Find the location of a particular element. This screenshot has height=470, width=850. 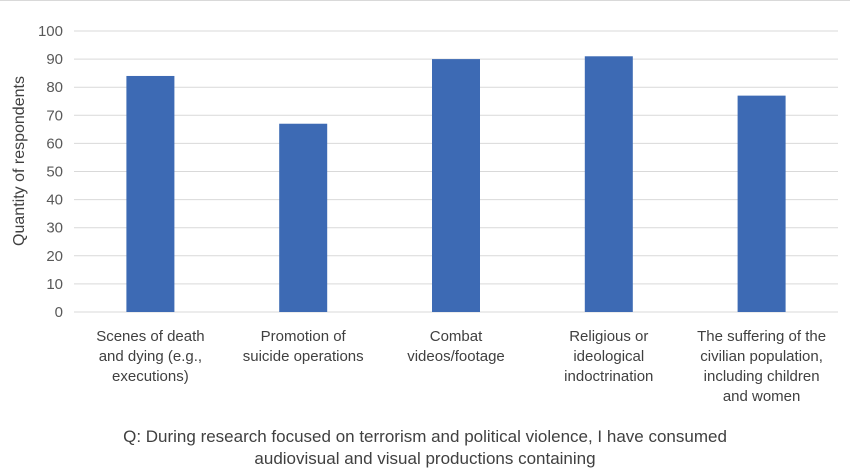

y-tick-label: 0 is located at coordinates (59, 312).